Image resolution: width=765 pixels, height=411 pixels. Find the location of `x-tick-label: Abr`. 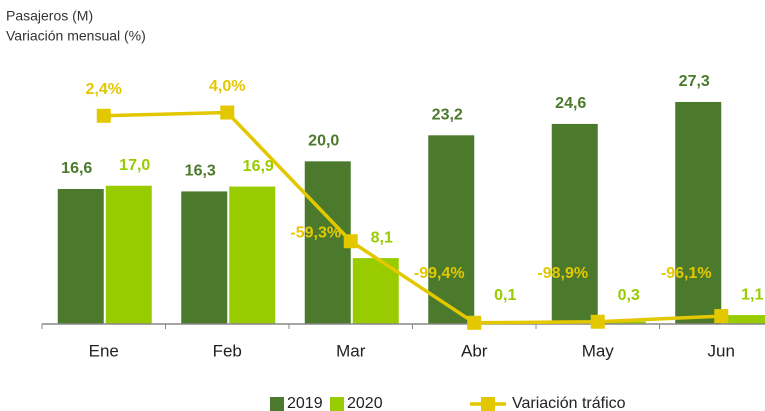

x-tick-label: Abr is located at coordinates (474, 350).